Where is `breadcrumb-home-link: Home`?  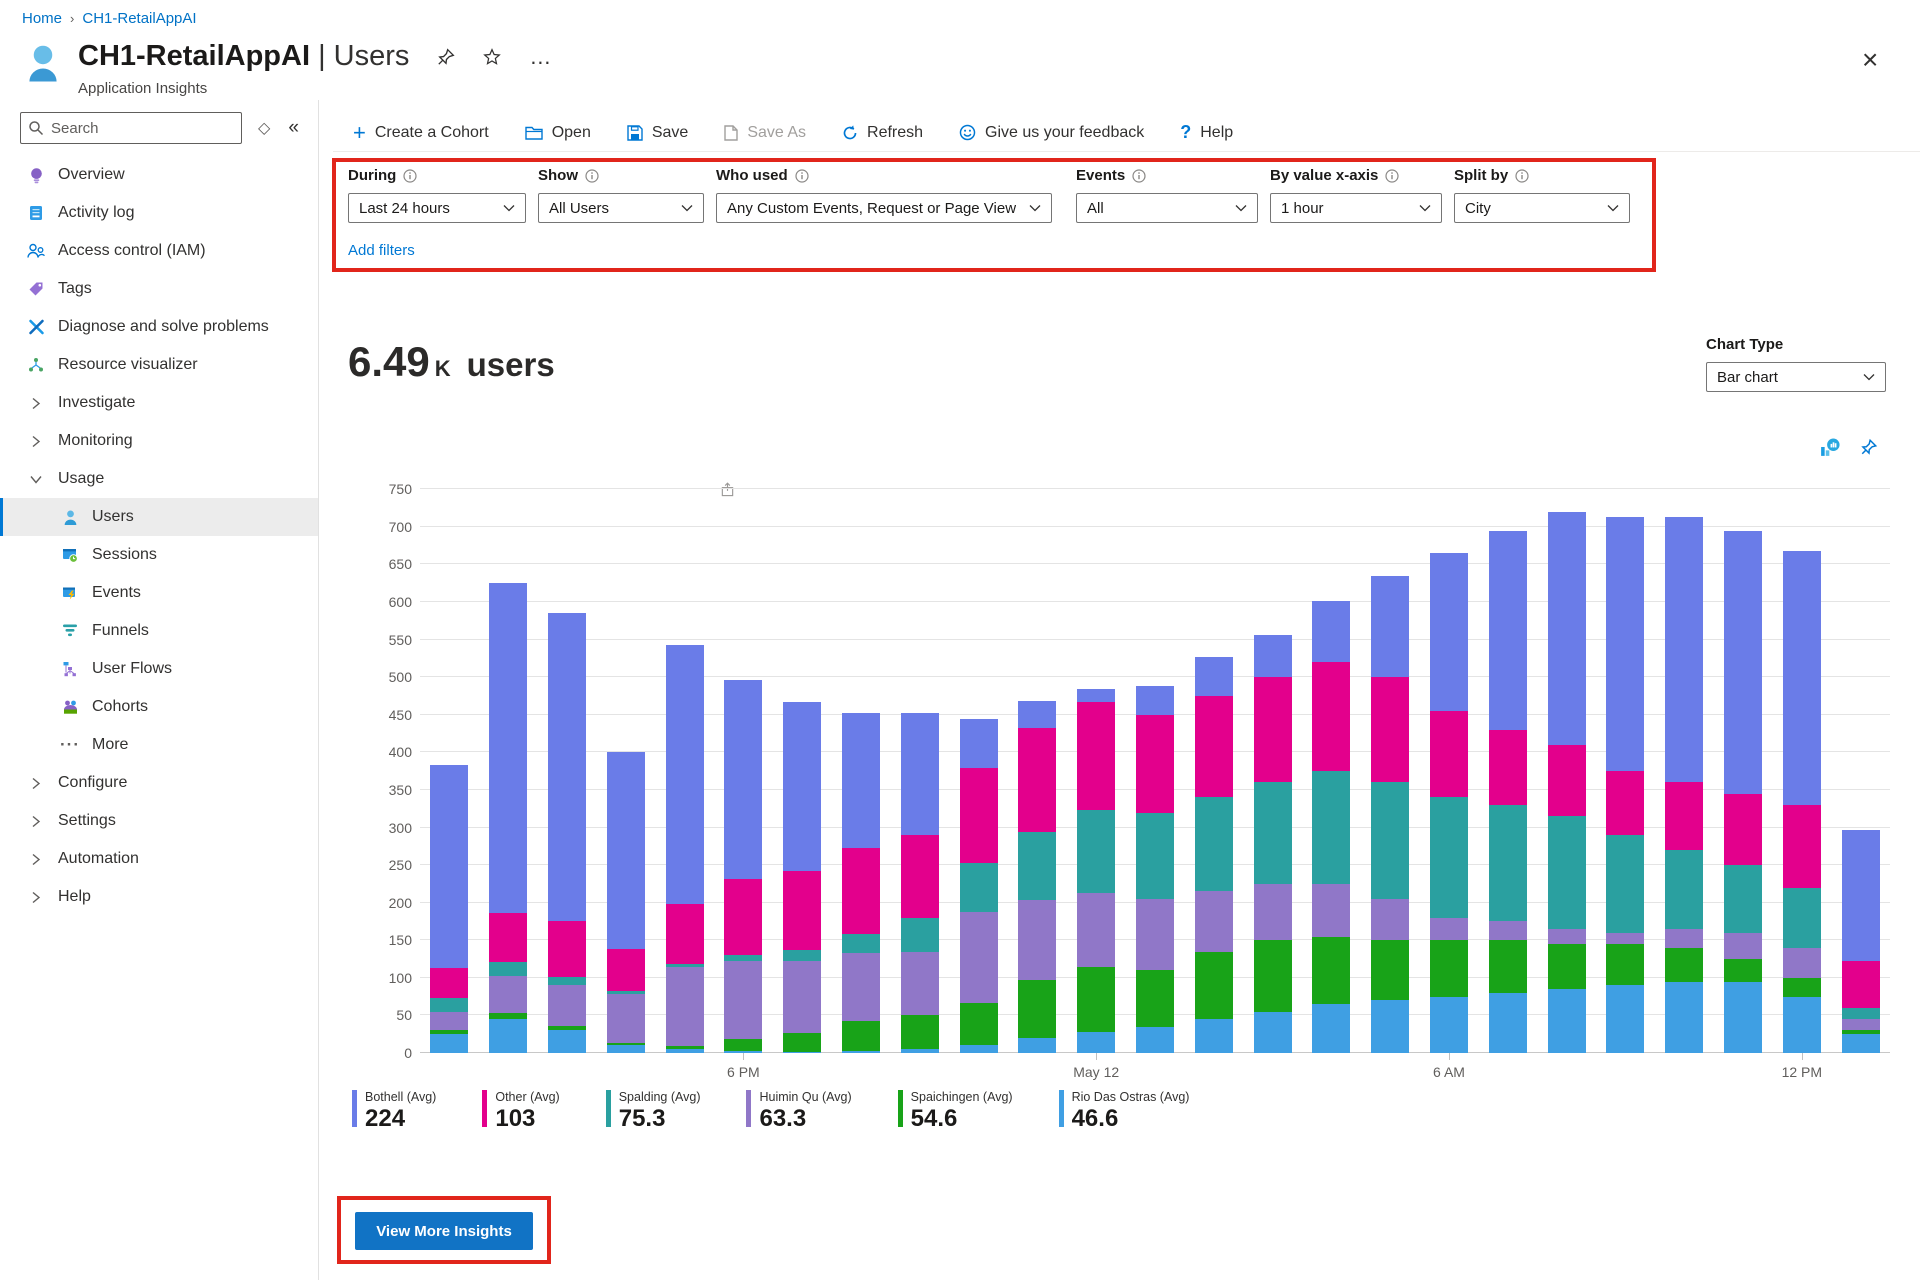 breadcrumb-home-link: Home is located at coordinates (42, 18).